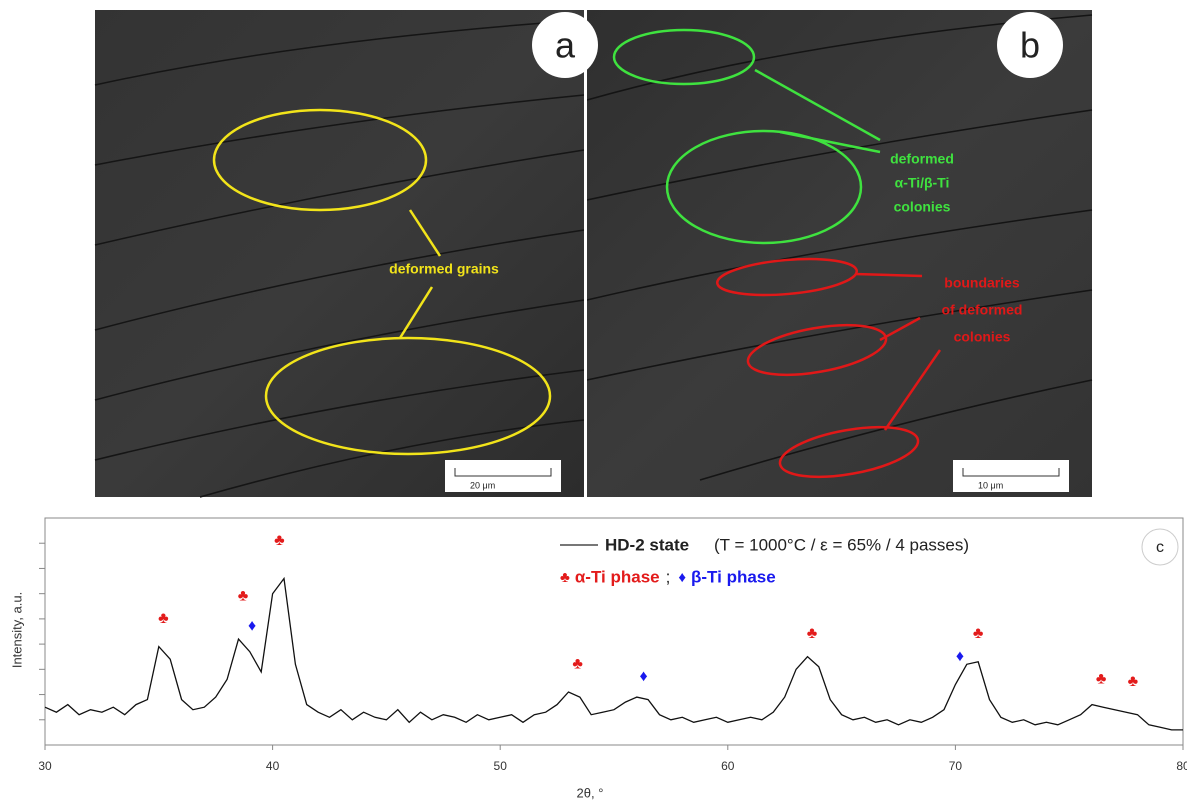  Describe the element at coordinates (1181, 766) in the screenshot. I see `x-tick-label: 80` at that location.